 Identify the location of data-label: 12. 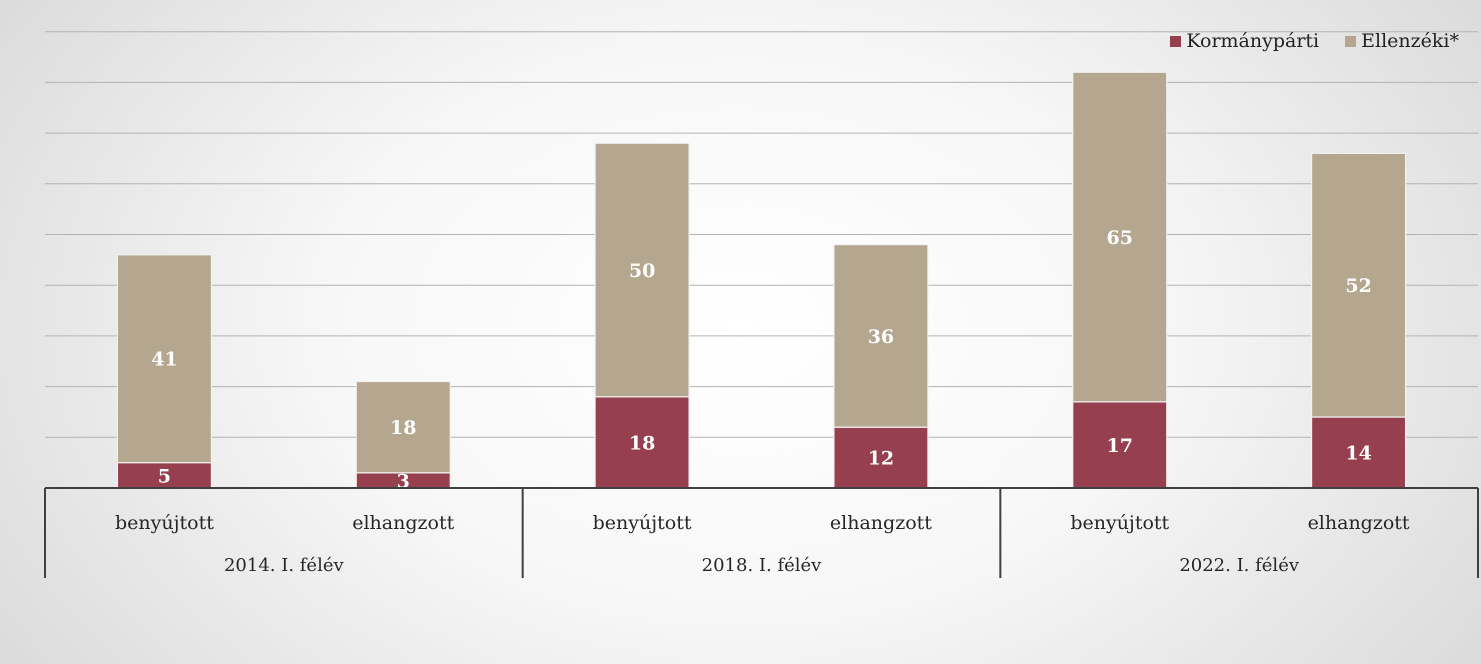
(881, 459).